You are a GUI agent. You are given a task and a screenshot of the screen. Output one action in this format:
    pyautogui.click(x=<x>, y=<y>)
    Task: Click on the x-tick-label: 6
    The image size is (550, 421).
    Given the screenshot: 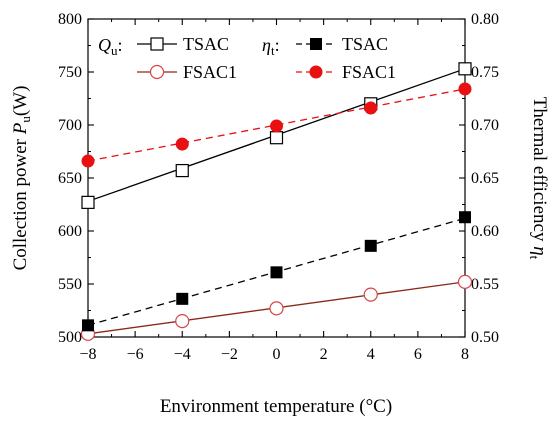 What is the action you would take?
    pyautogui.click(x=418, y=354)
    